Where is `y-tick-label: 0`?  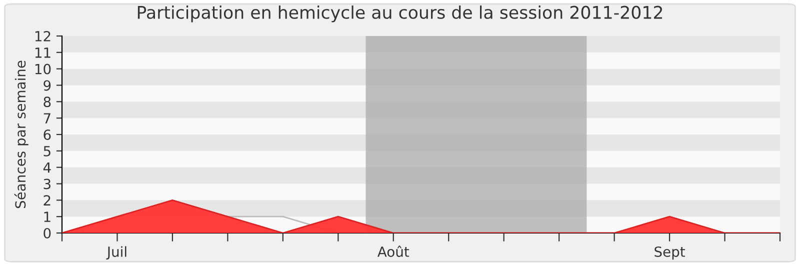 y-tick-label: 0 is located at coordinates (47, 233).